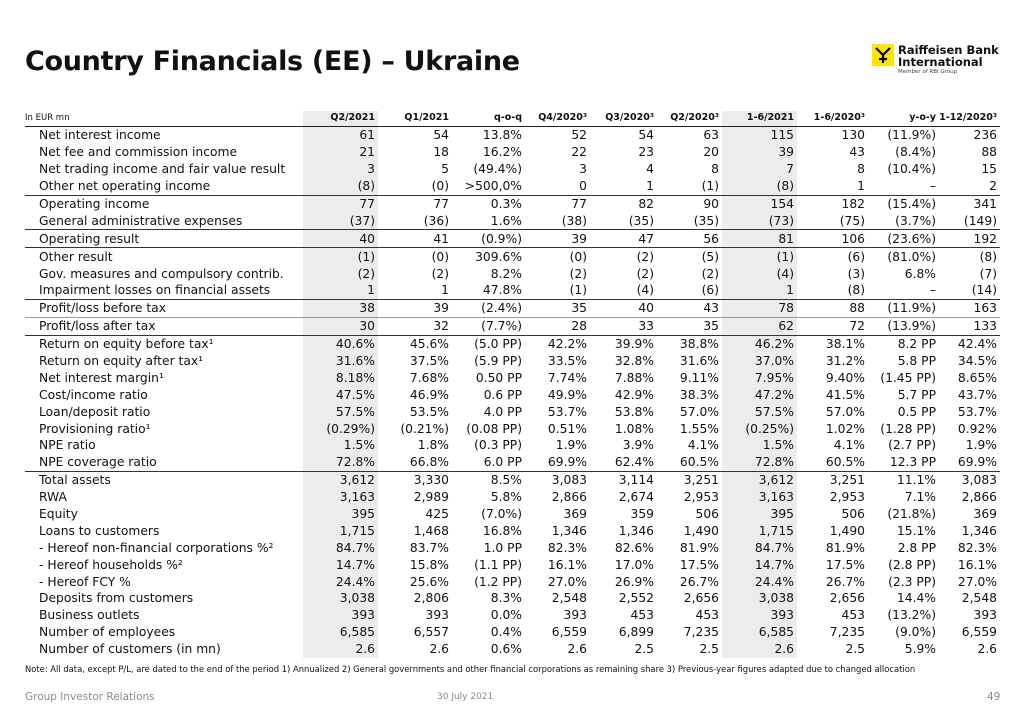 The width and height of the screenshot is (1024, 724). What do you see at coordinates (164, 119) in the screenshot?
I see `column-header: In EUR mn` at bounding box center [164, 119].